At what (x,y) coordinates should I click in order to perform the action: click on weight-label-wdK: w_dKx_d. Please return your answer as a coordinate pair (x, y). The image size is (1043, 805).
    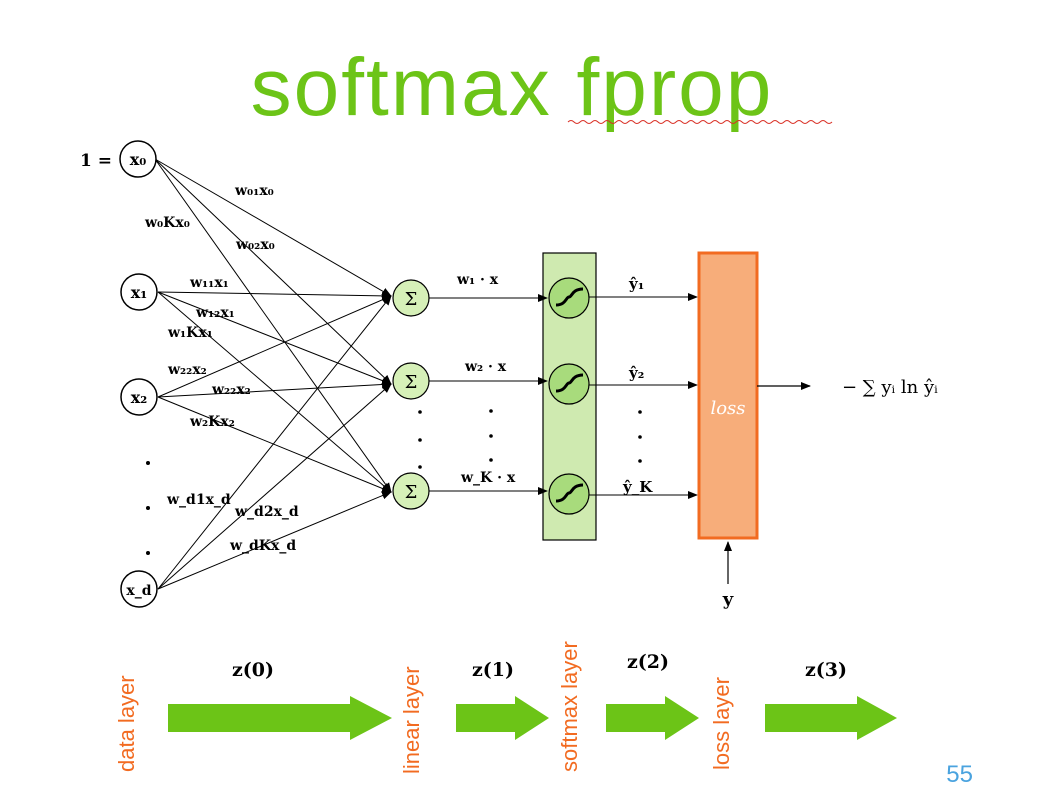
    Looking at the image, I should click on (262, 546).